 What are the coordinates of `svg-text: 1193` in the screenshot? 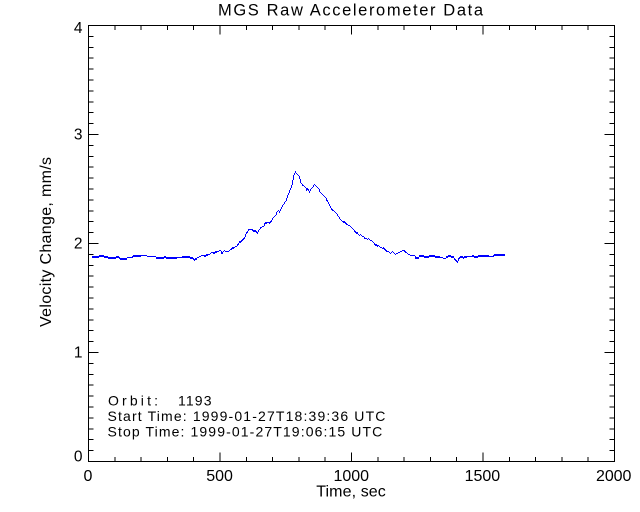 It's located at (195, 401).